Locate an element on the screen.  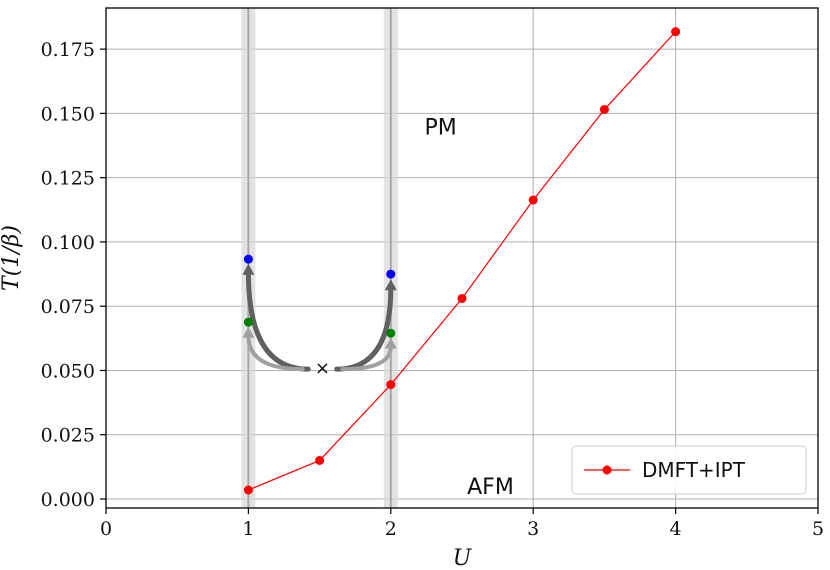
x-axis-label: U is located at coordinates (463, 558).